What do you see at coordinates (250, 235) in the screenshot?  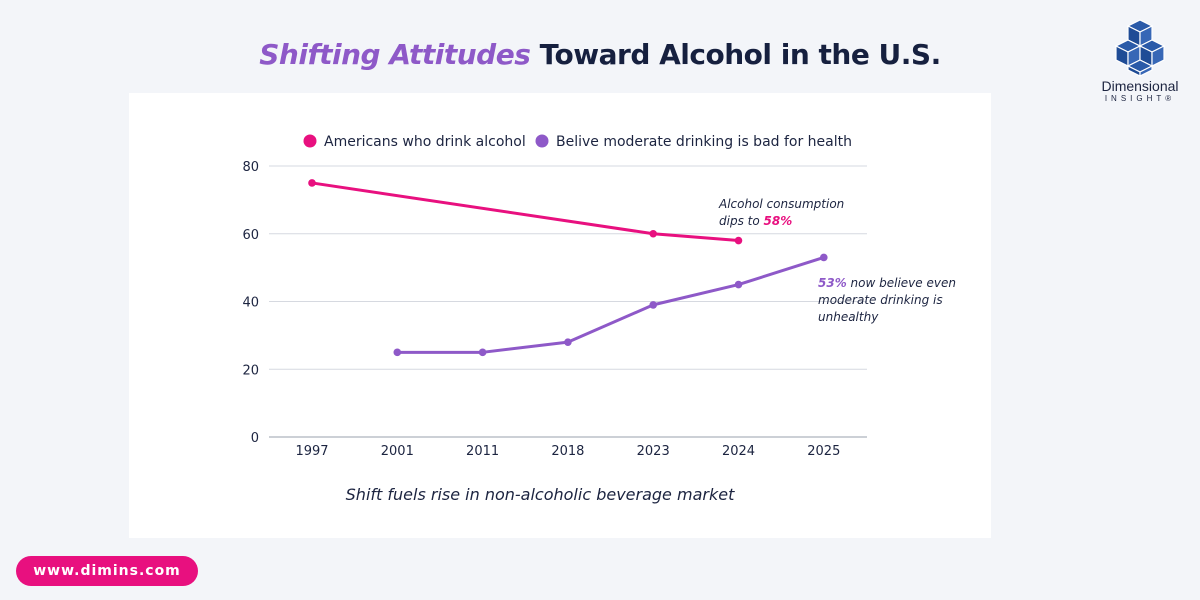 I see `y-tick-label: 60` at bounding box center [250, 235].